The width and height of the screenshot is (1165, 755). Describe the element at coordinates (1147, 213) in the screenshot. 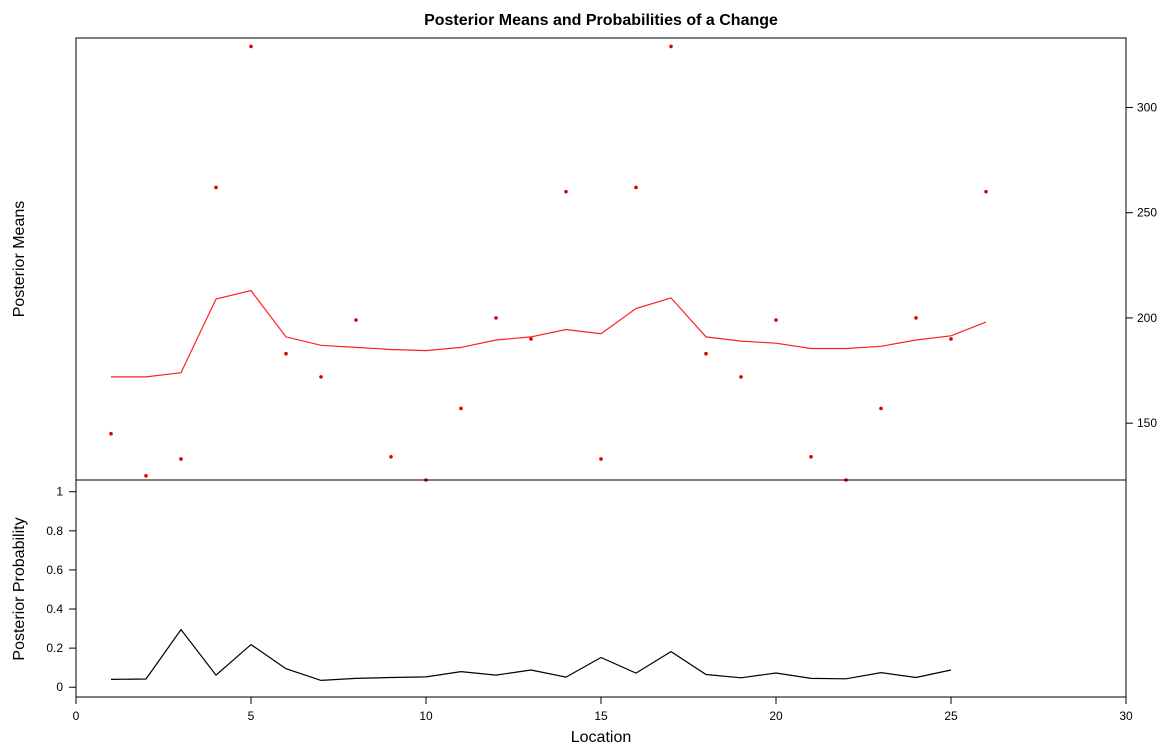

I see `right-y-tick-label: 250` at that location.